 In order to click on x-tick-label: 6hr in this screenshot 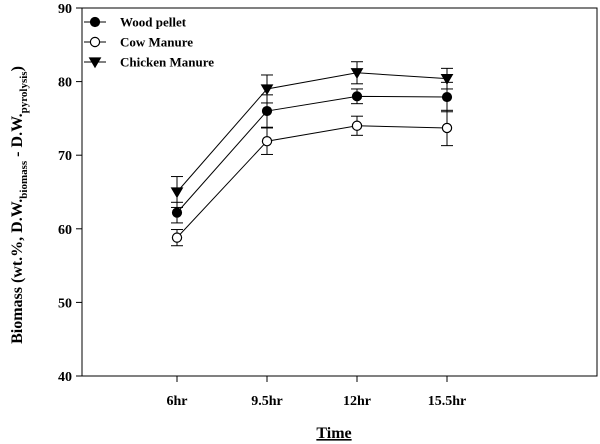, I will do `click(177, 401)`.